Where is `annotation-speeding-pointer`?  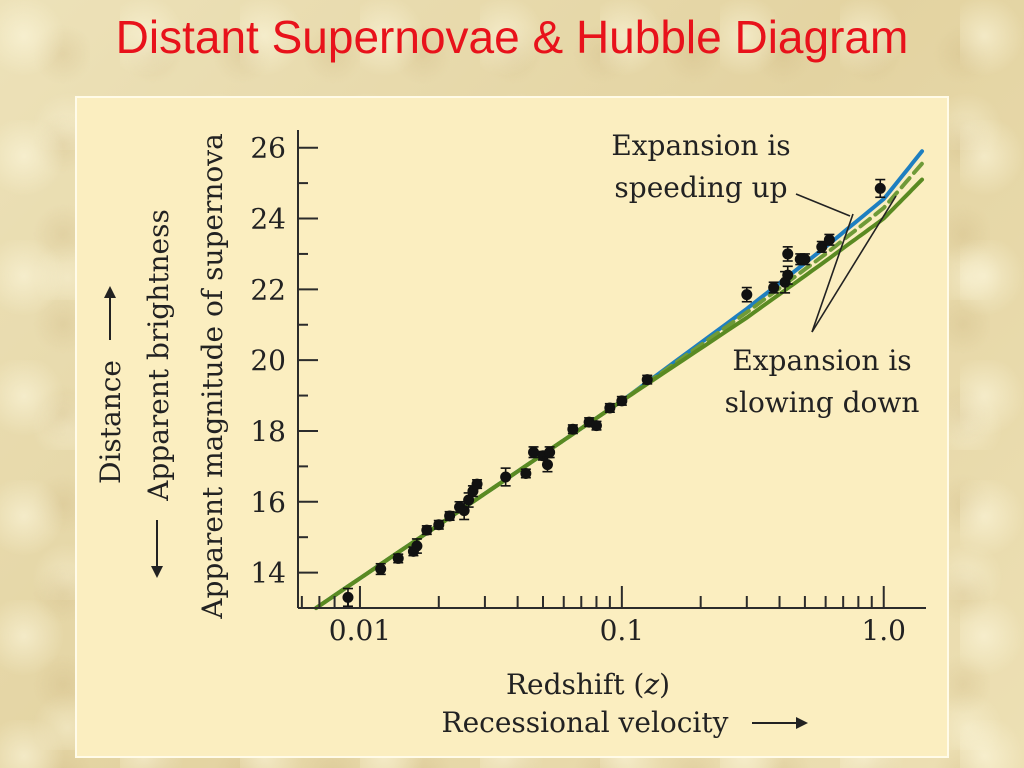 annotation-speeding-pointer is located at coordinates (823, 205).